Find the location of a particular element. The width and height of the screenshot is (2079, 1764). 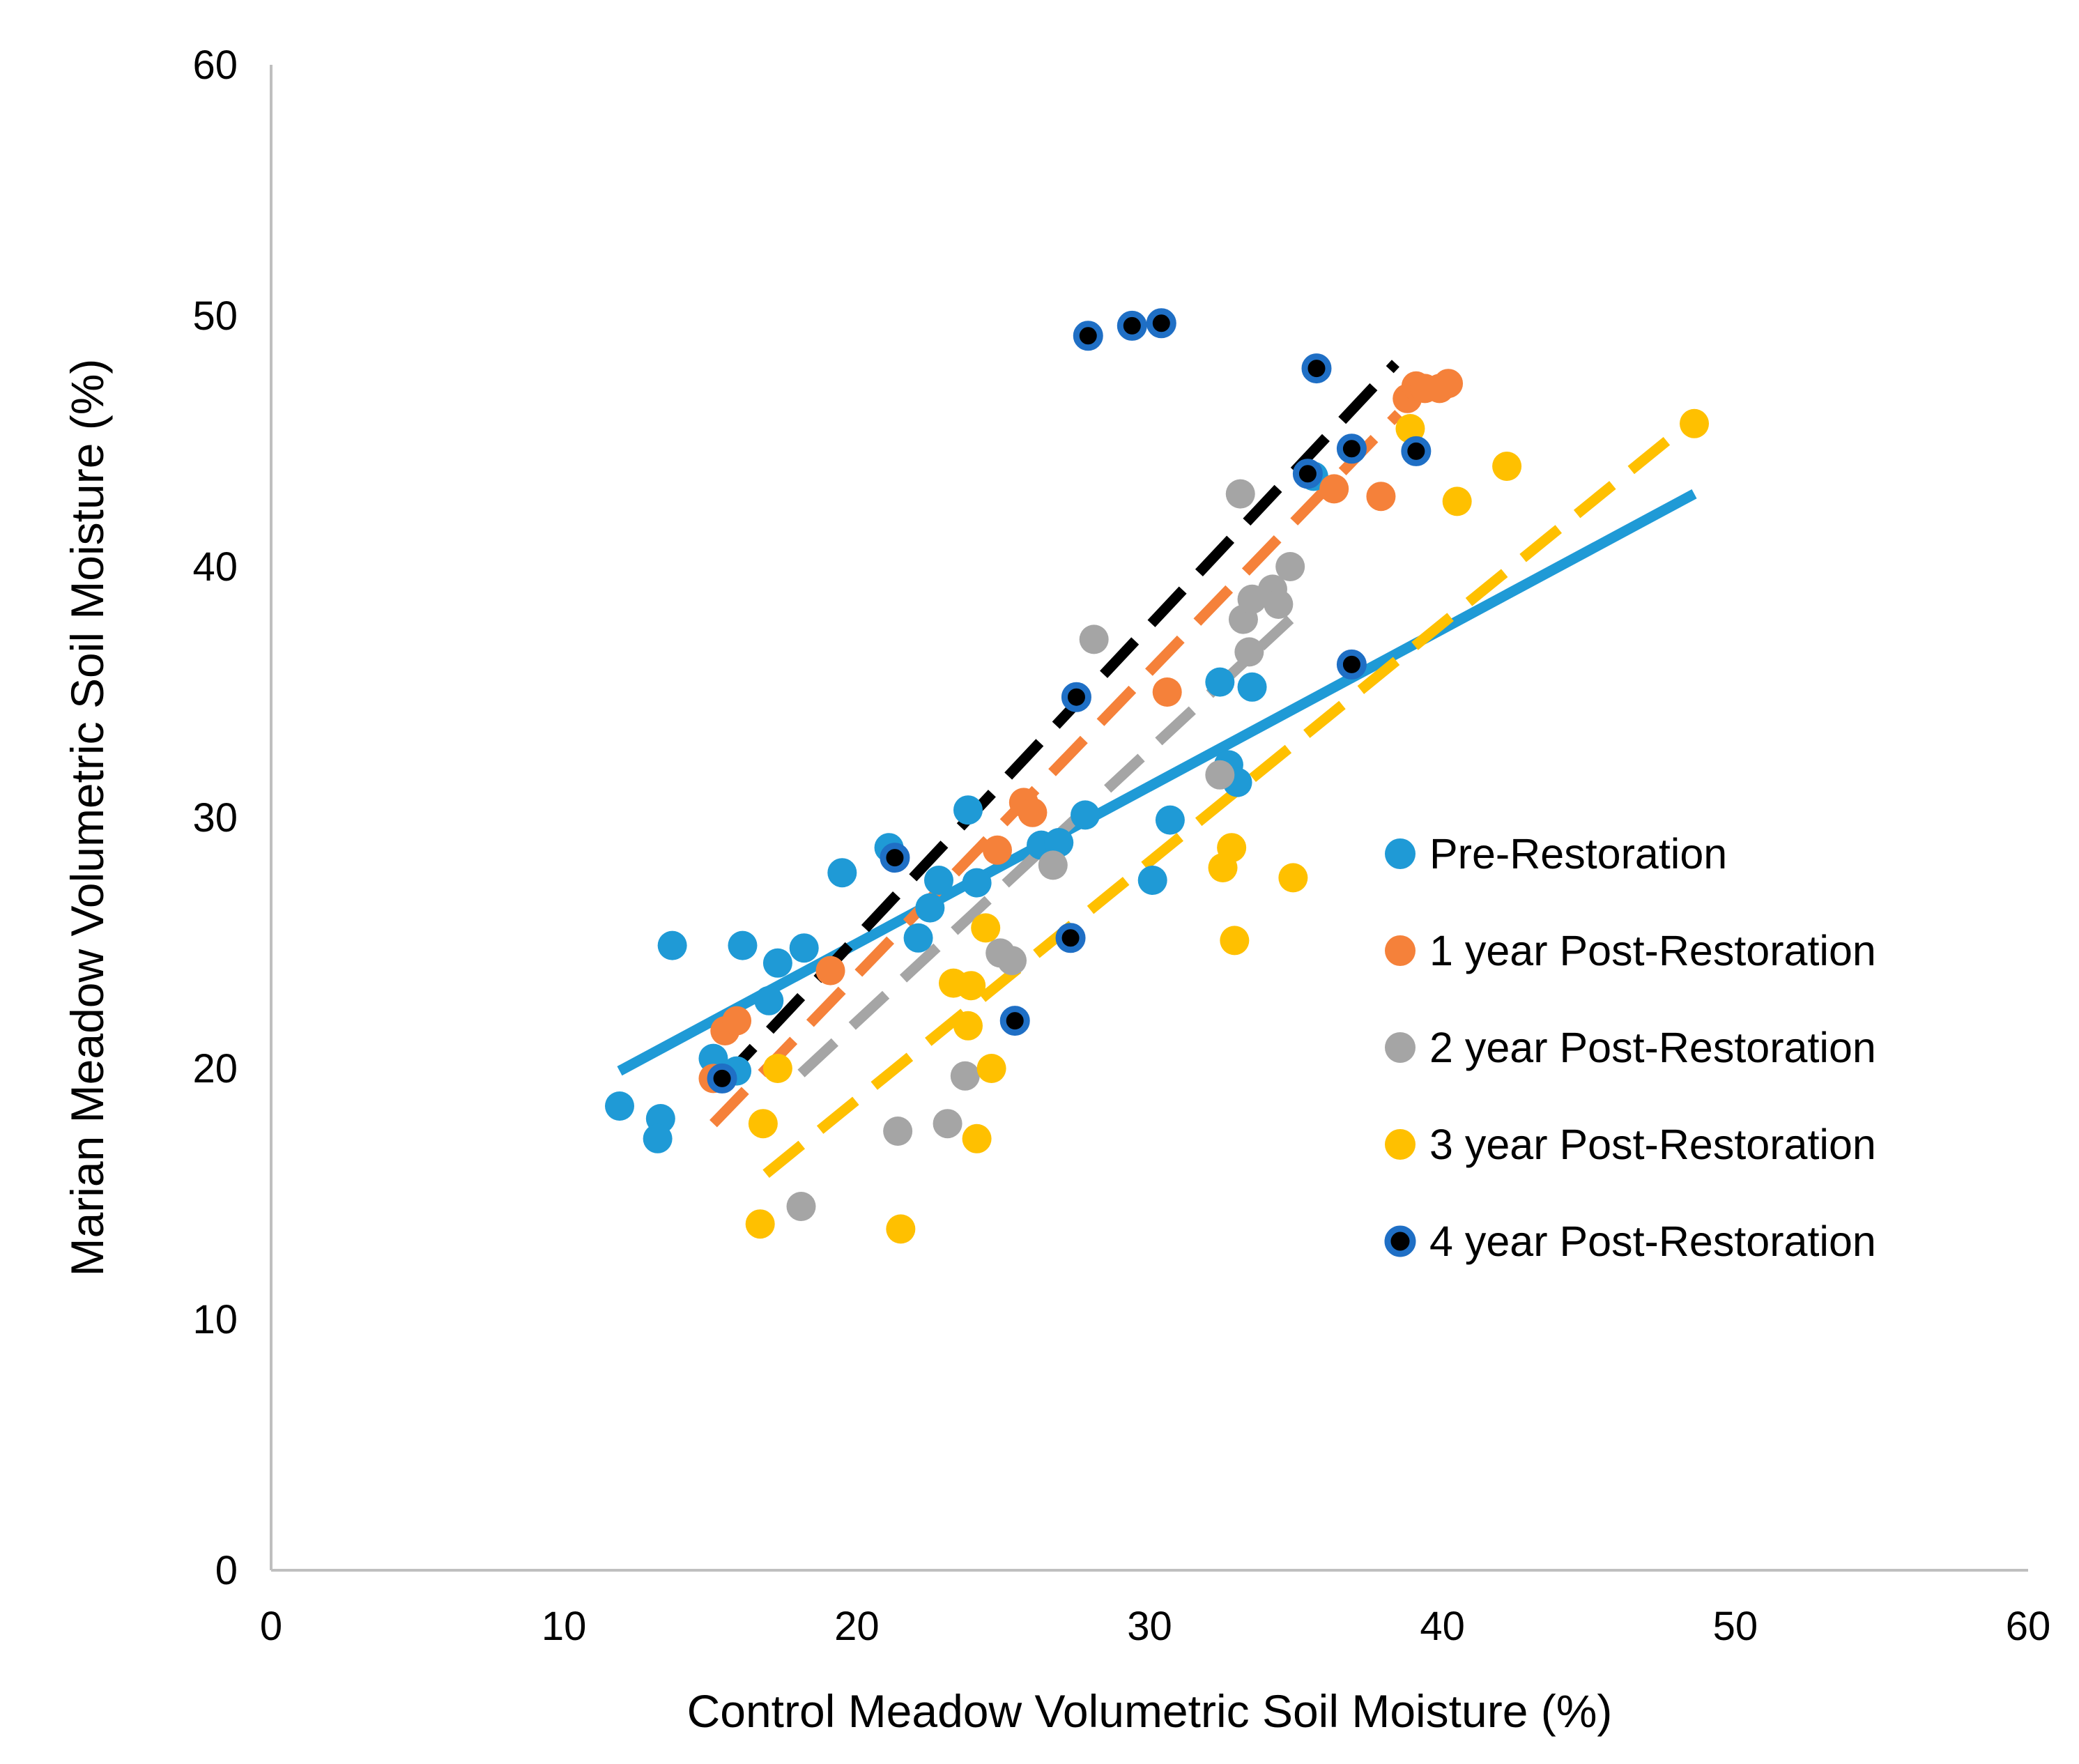

legend-label-pre-restoration: Pre-Restoration is located at coordinates (1578, 853).